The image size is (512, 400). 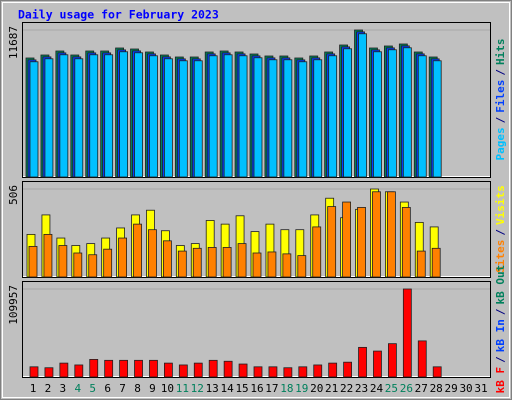 What do you see at coordinates (500, 96) in the screenshot?
I see `legend-entry: Files` at bounding box center [500, 96].